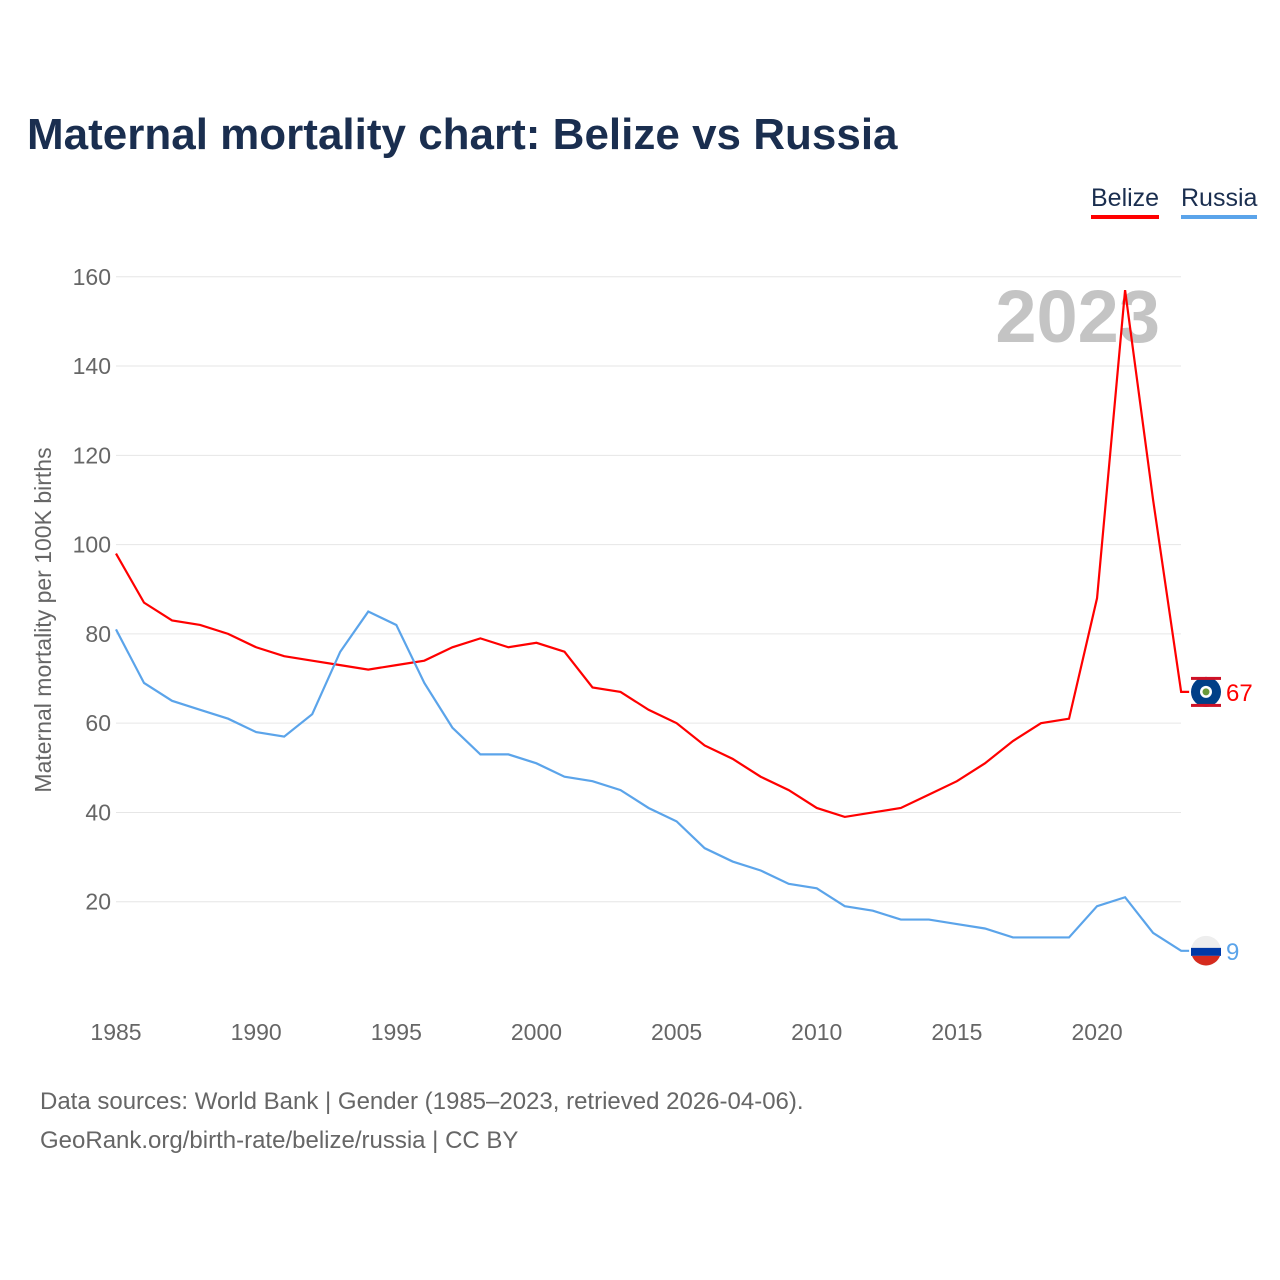  I want to click on legend-belize: Belize, so click(1125, 201).